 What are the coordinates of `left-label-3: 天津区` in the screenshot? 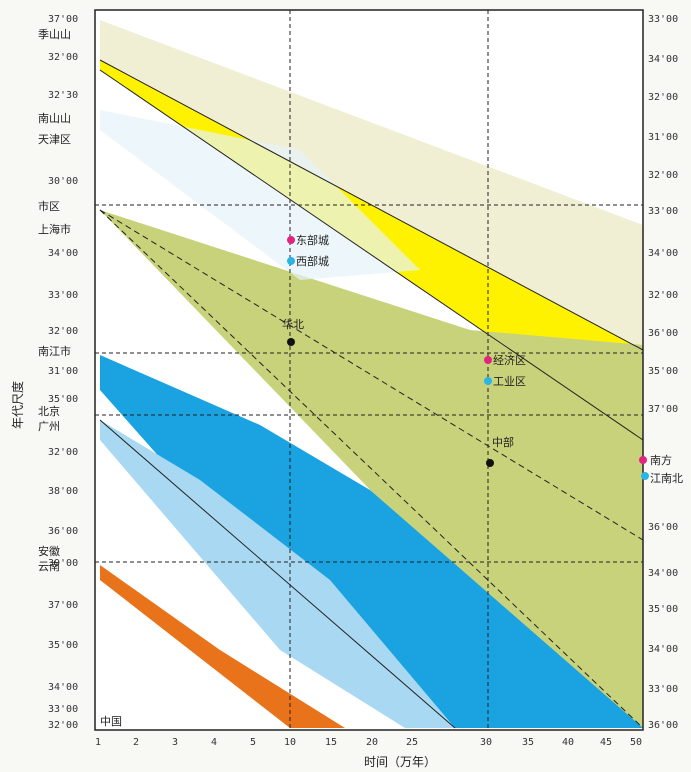 It's located at (54, 139).